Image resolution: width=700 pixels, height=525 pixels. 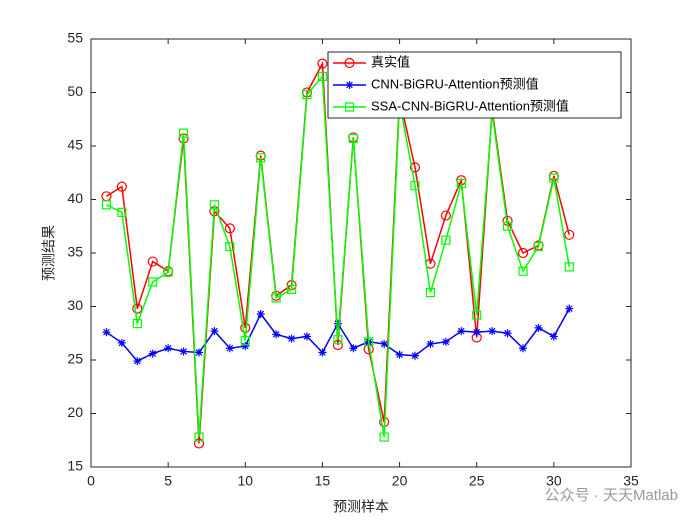 What do you see at coordinates (323, 481) in the screenshot?
I see `x-tick-label: 15` at bounding box center [323, 481].